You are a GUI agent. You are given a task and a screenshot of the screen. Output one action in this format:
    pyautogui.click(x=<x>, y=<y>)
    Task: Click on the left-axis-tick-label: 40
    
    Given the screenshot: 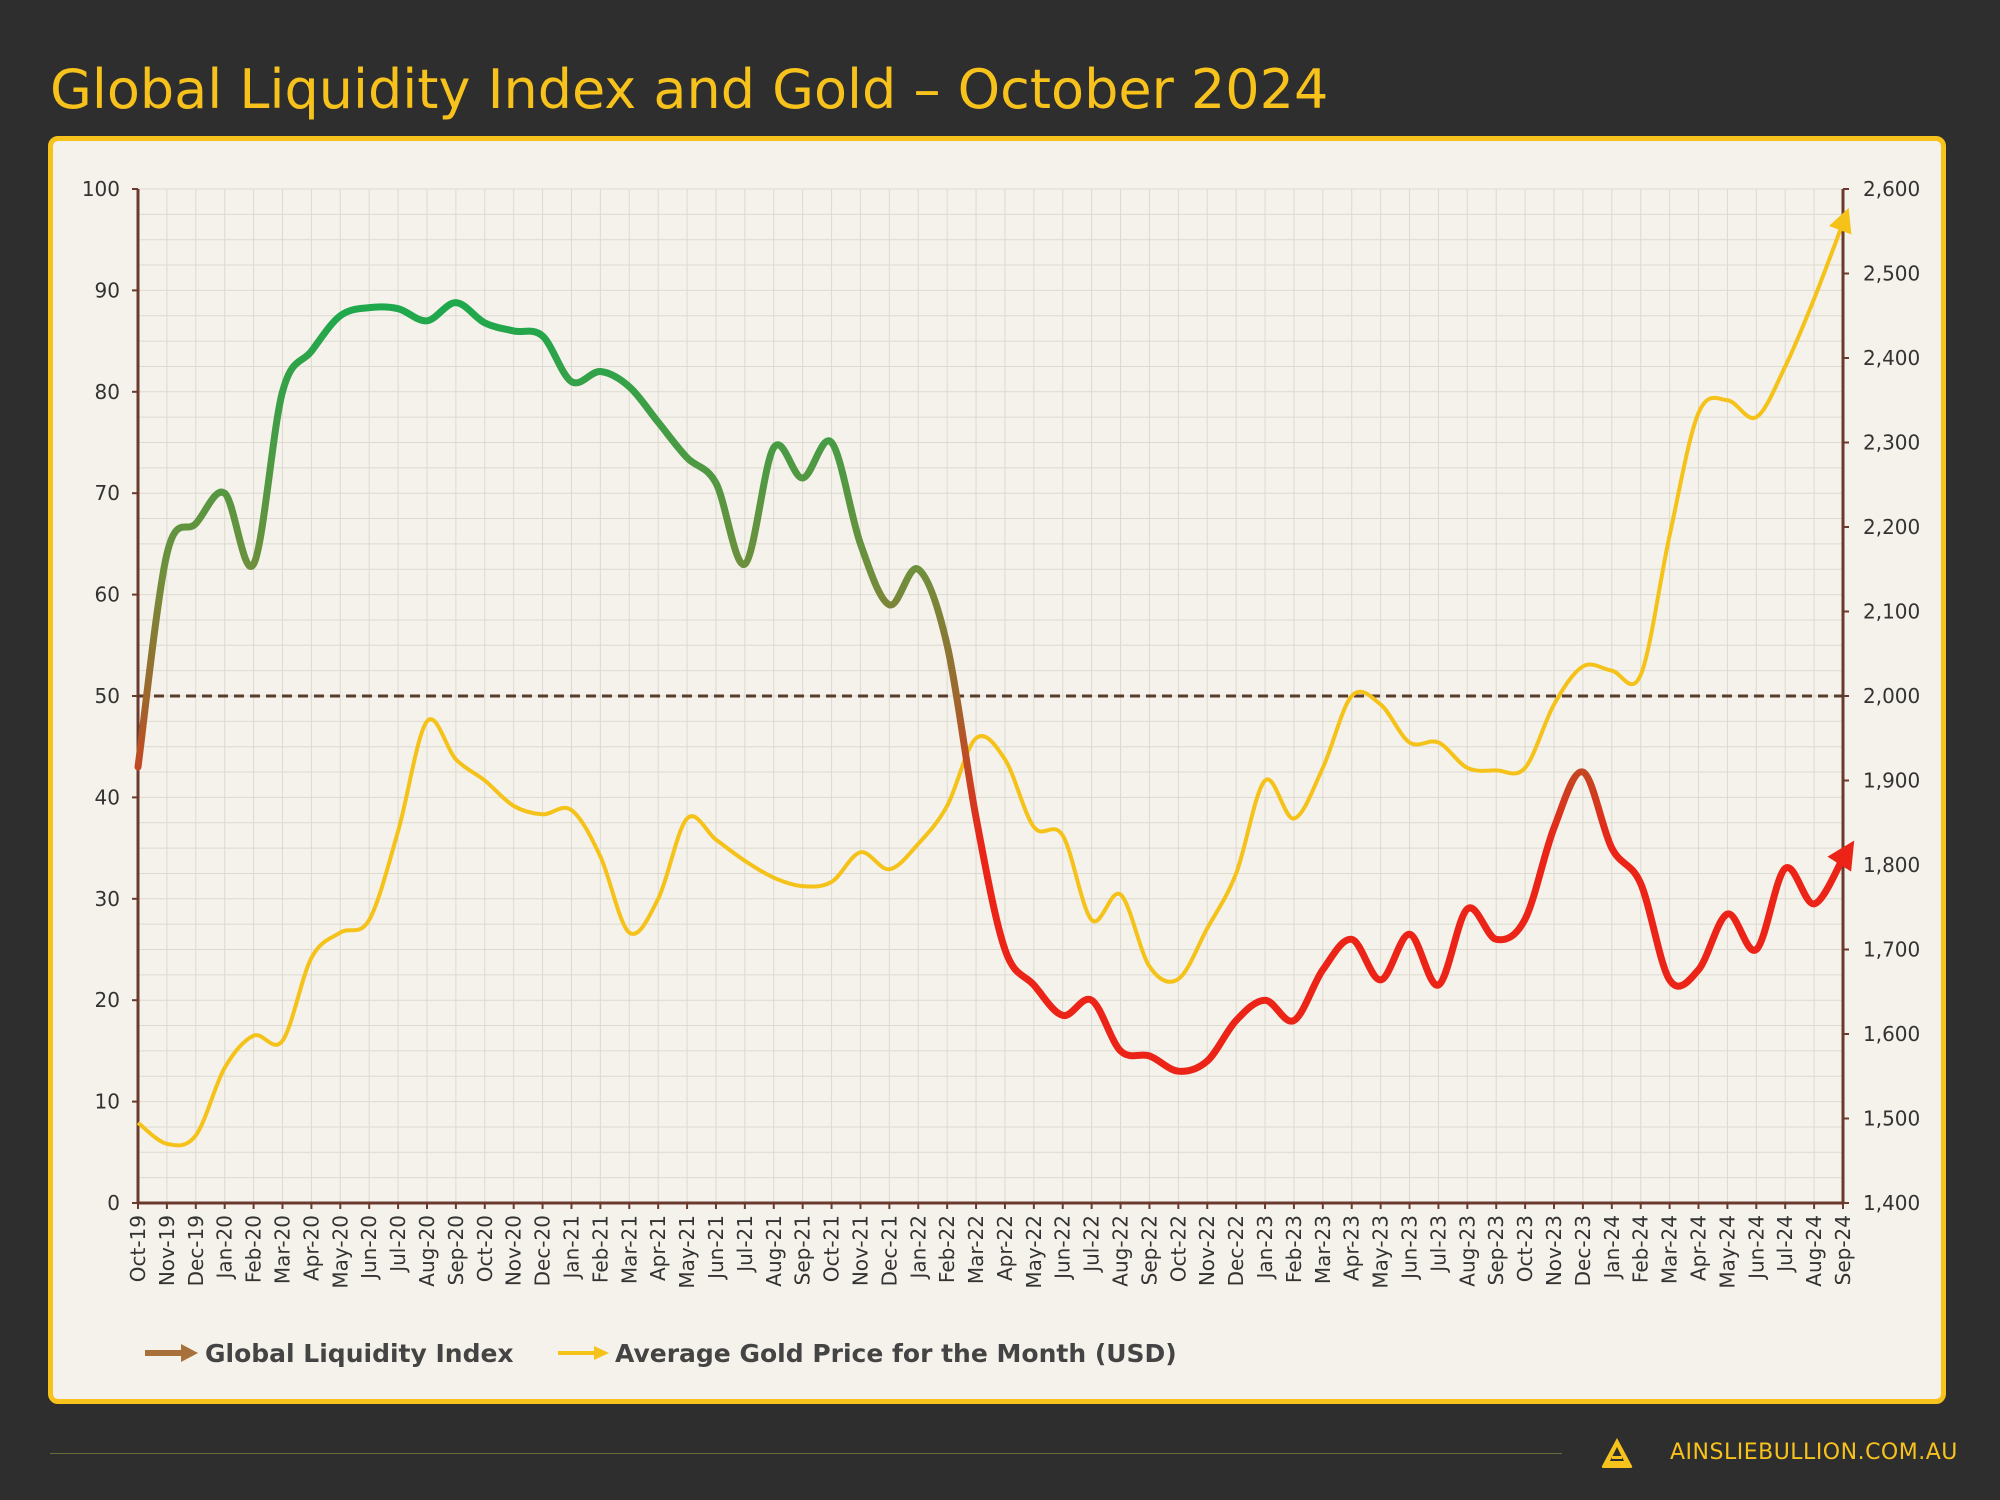 What is the action you would take?
    pyautogui.click(x=107, y=797)
    